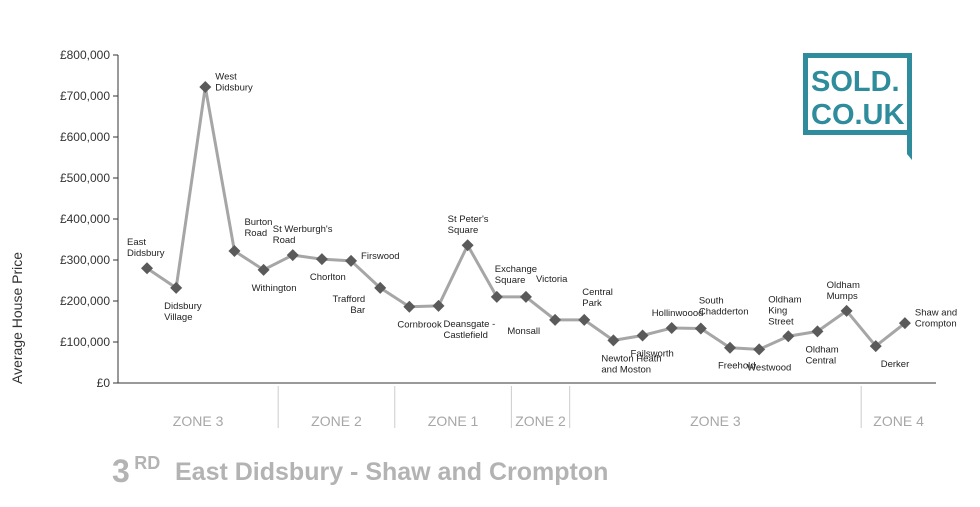  What do you see at coordinates (470, 324) in the screenshot?
I see `data-point-label-line: Deansgate -` at bounding box center [470, 324].